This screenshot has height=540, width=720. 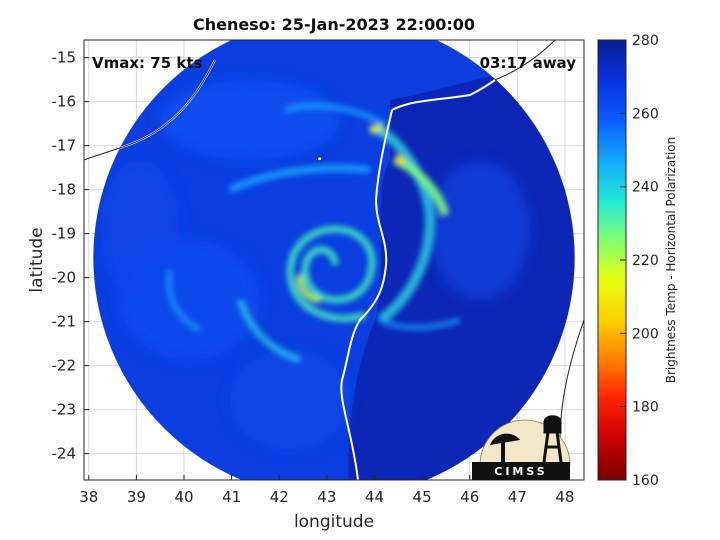 I want to click on coastline, so click(x=366, y=294).